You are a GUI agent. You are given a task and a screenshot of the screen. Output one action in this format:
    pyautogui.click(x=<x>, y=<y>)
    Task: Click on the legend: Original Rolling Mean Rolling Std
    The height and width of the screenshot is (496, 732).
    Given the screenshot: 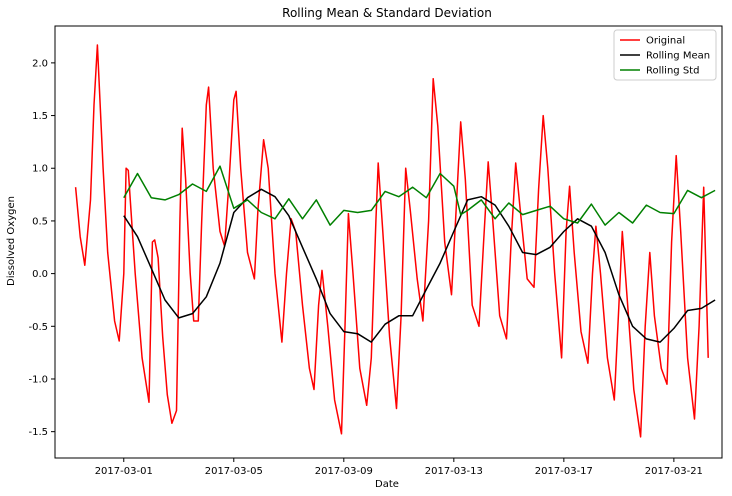 What is the action you would take?
    pyautogui.click(x=665, y=55)
    